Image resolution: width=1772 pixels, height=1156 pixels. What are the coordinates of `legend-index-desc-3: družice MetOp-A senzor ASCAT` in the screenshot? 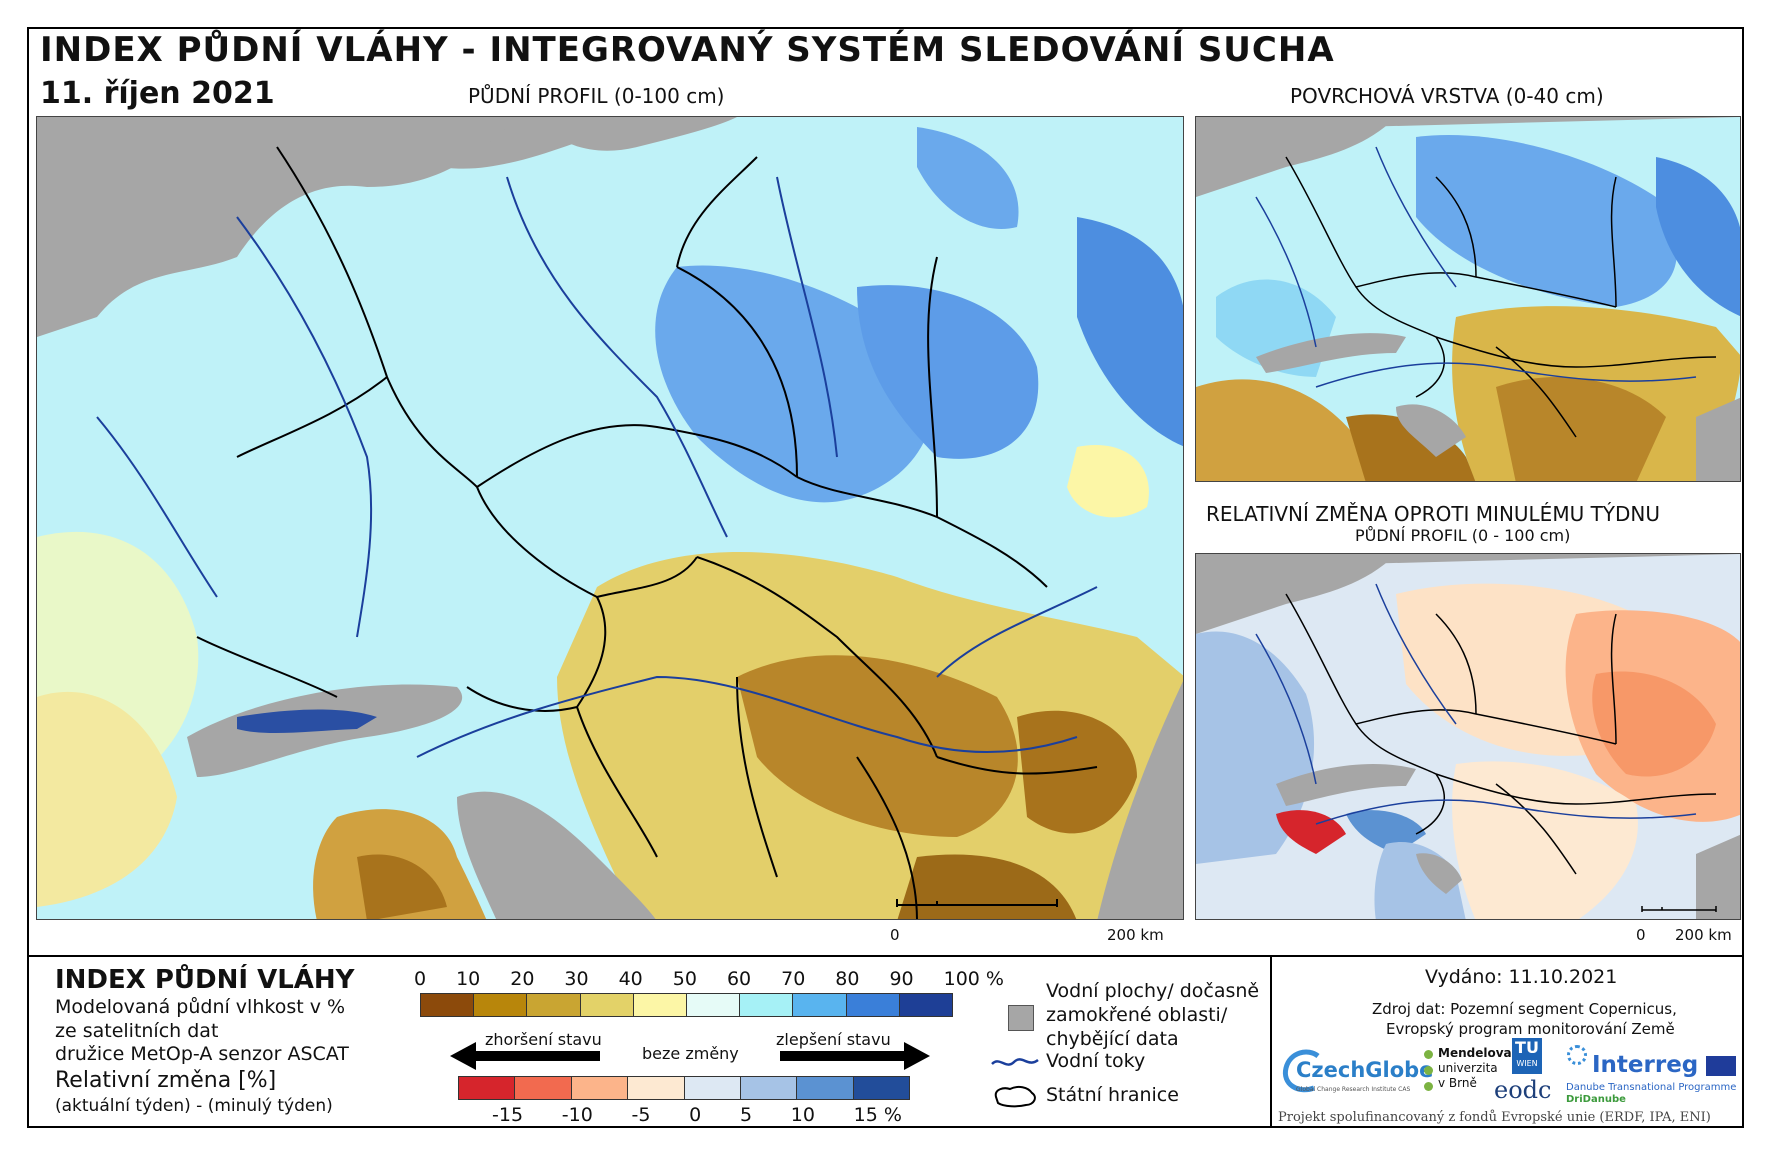 It's located at (202, 1054).